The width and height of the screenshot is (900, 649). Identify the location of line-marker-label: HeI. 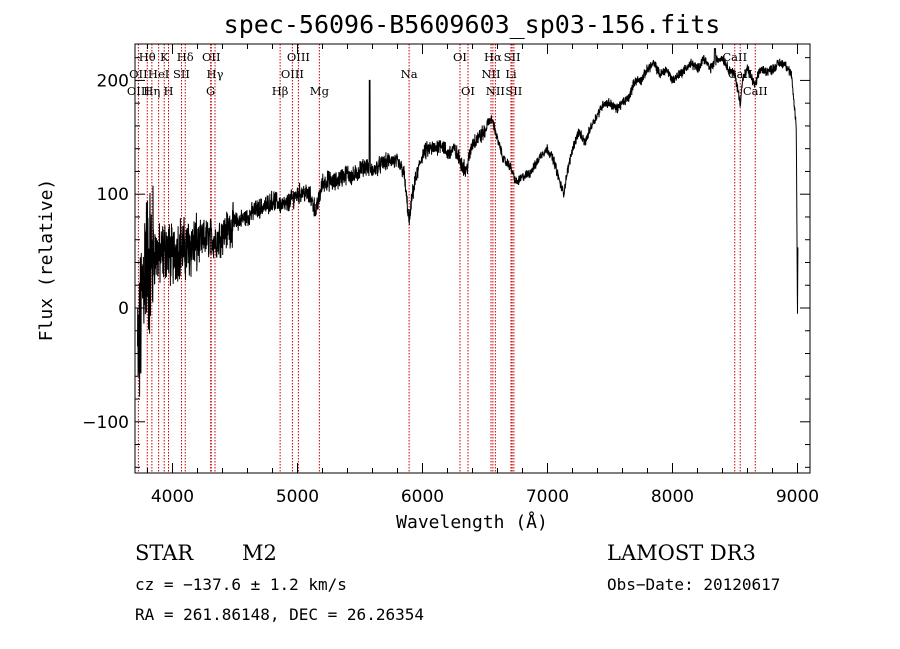
(158, 74).